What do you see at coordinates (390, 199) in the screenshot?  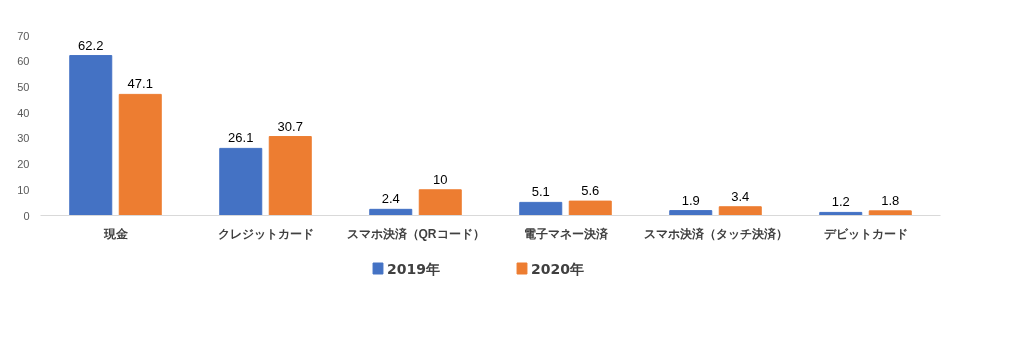 I see `data-label: 2.4` at bounding box center [390, 199].